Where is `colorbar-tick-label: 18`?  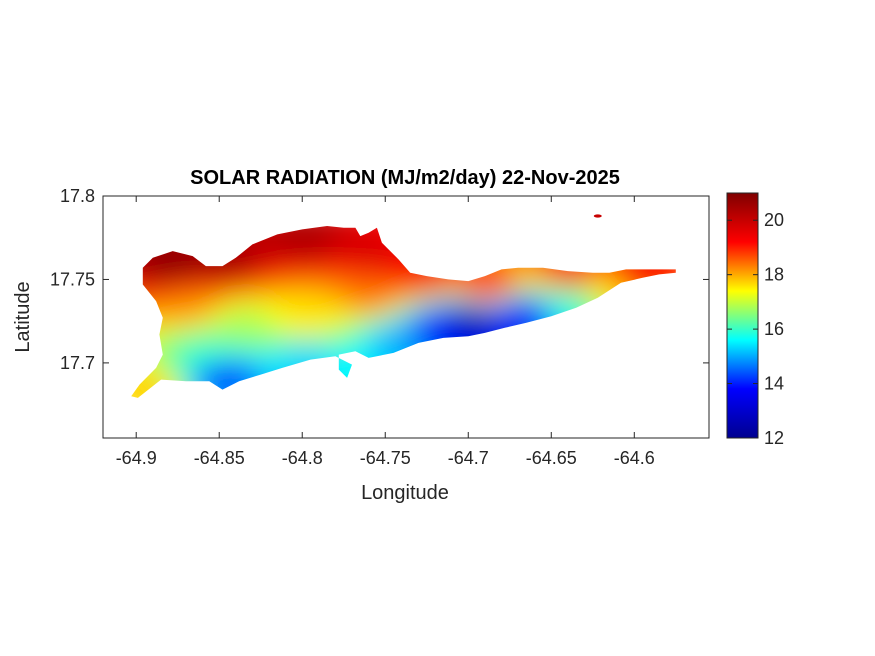
colorbar-tick-label: 18 is located at coordinates (774, 275).